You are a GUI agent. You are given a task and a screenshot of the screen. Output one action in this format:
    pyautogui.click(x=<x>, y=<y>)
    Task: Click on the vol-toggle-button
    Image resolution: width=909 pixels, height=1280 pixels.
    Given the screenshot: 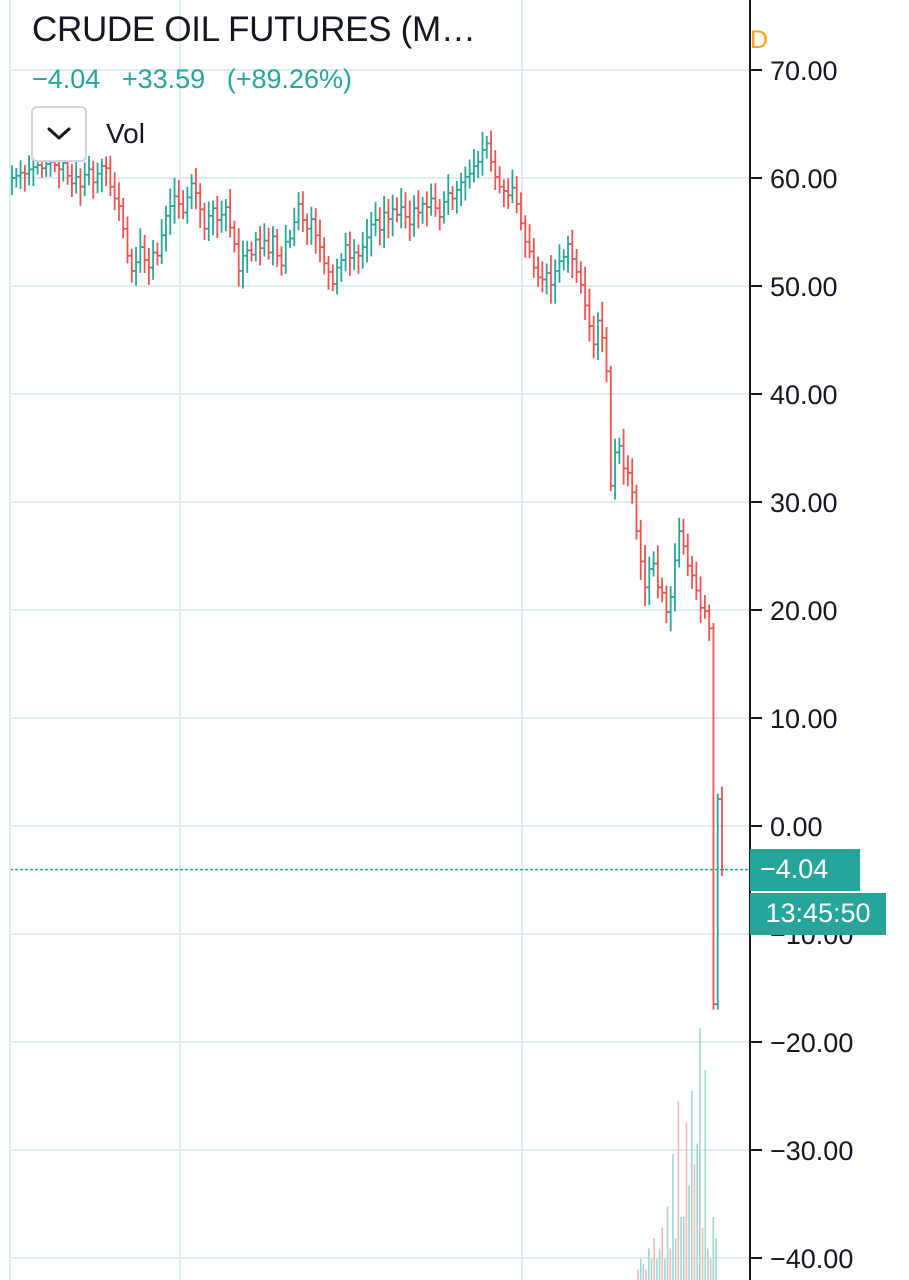 What is the action you would take?
    pyautogui.click(x=59, y=134)
    